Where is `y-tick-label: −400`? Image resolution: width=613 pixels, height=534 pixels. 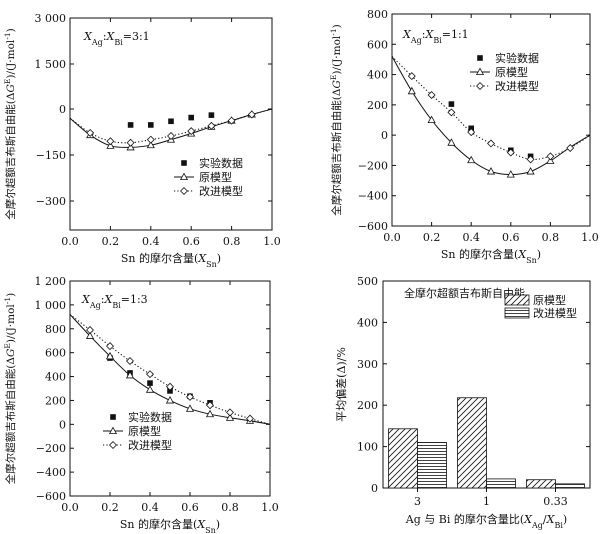
y-tick-label: −400 is located at coordinates (373, 196).